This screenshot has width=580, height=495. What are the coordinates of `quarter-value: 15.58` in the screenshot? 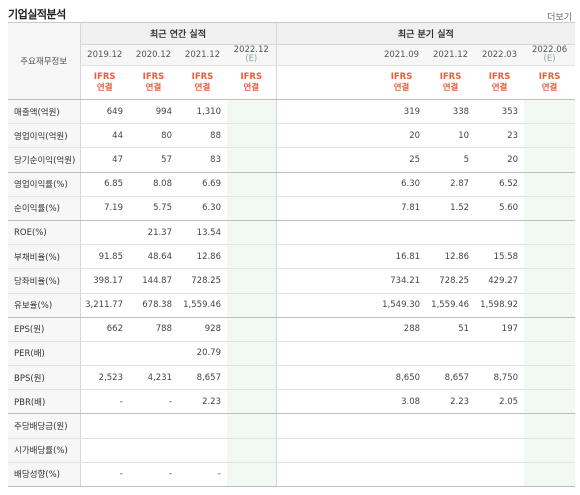 It's located at (500, 257).